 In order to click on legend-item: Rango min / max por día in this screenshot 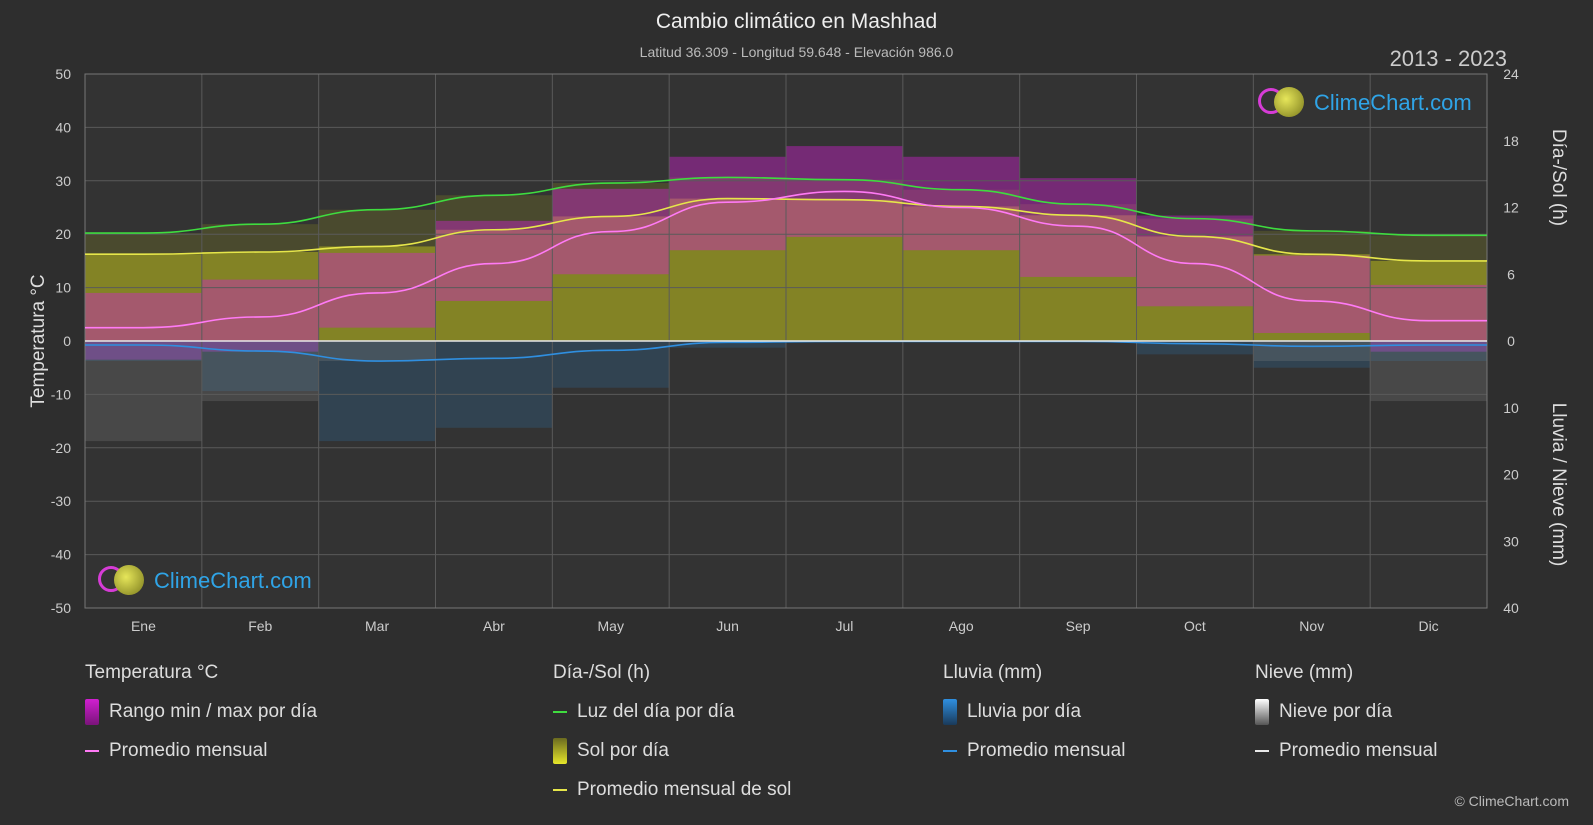, I will do `click(201, 712)`.